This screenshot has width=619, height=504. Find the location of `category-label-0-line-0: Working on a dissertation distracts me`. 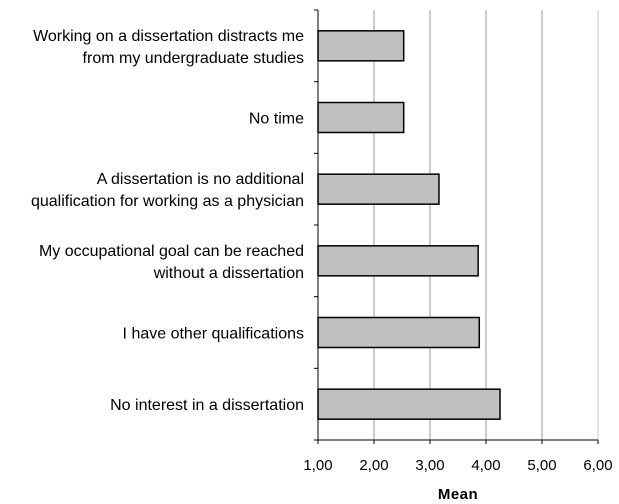

category-label-0-line-0: Working on a dissertation distracts me is located at coordinates (168, 36).